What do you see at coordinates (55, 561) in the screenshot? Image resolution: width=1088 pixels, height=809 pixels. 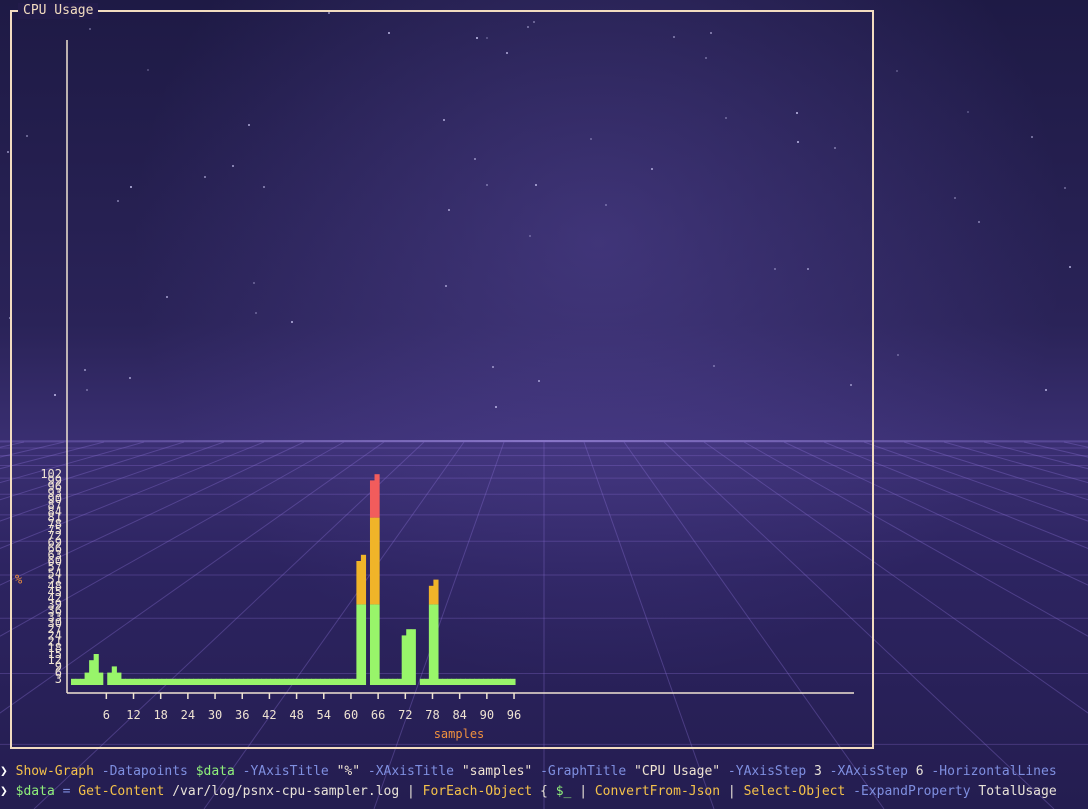 I see `y-tick-label: 60` at bounding box center [55, 561].